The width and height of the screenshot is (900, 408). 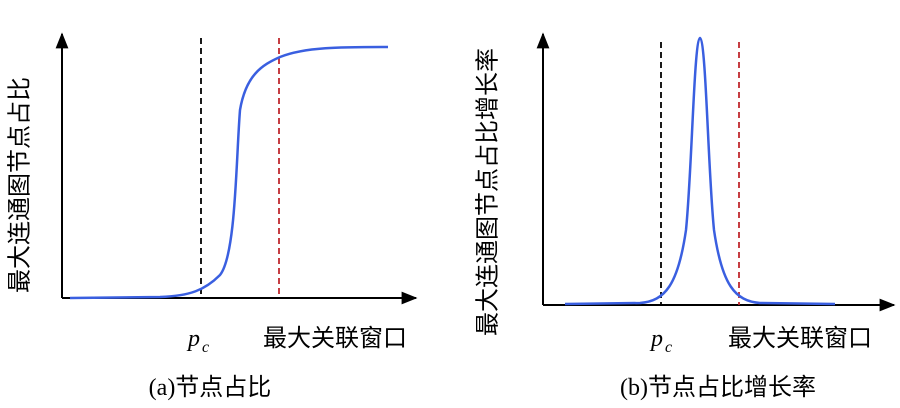 I want to click on y-label: 最大连通图节点占比增长率, so click(x=488, y=192).